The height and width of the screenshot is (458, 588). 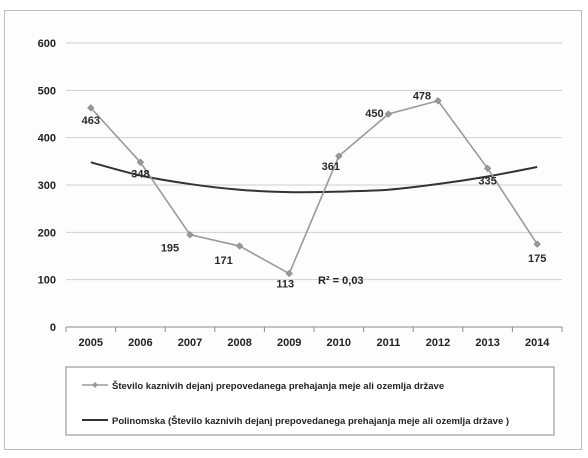 What do you see at coordinates (47, 233) in the screenshot?
I see `y-tick-label: 200` at bounding box center [47, 233].